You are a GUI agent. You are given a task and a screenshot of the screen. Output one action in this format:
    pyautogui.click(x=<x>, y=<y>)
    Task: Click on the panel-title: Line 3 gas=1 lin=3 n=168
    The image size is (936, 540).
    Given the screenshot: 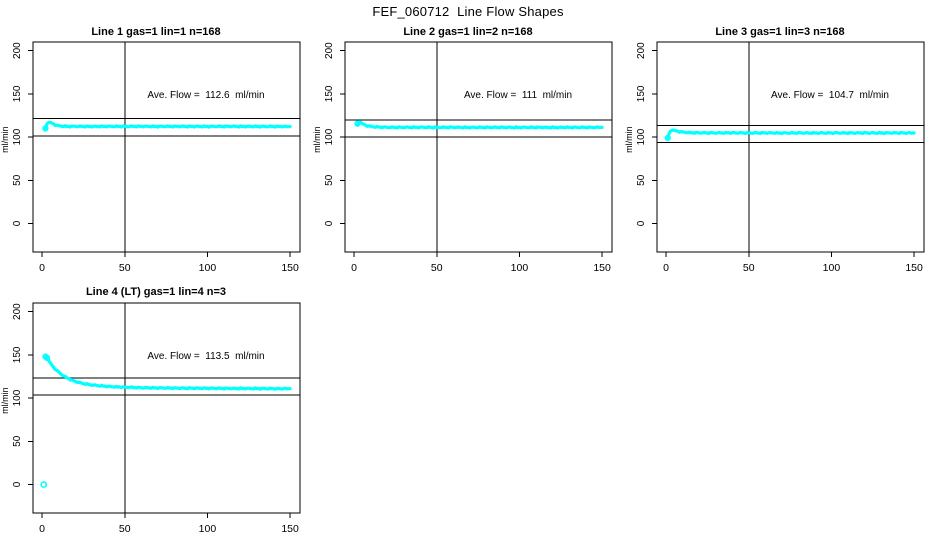 What is the action you would take?
    pyautogui.click(x=780, y=32)
    